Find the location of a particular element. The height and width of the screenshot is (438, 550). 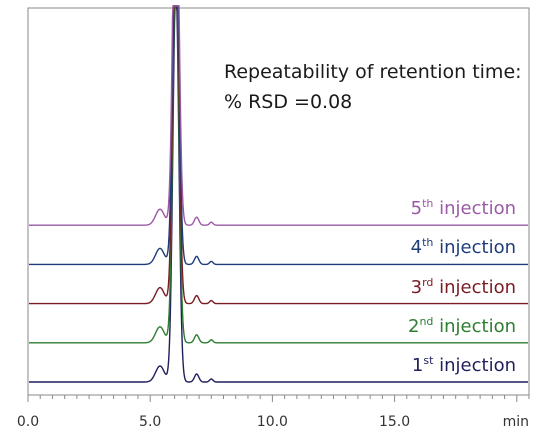

x-axis-unit-label: min is located at coordinates (516, 422).